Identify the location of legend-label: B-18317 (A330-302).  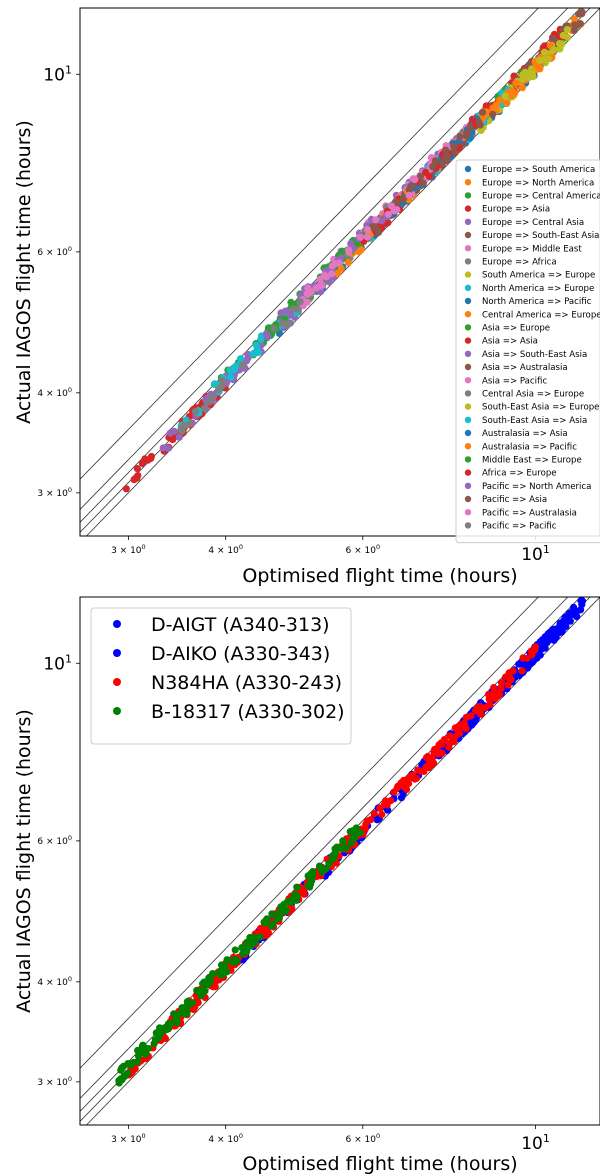
(248, 712).